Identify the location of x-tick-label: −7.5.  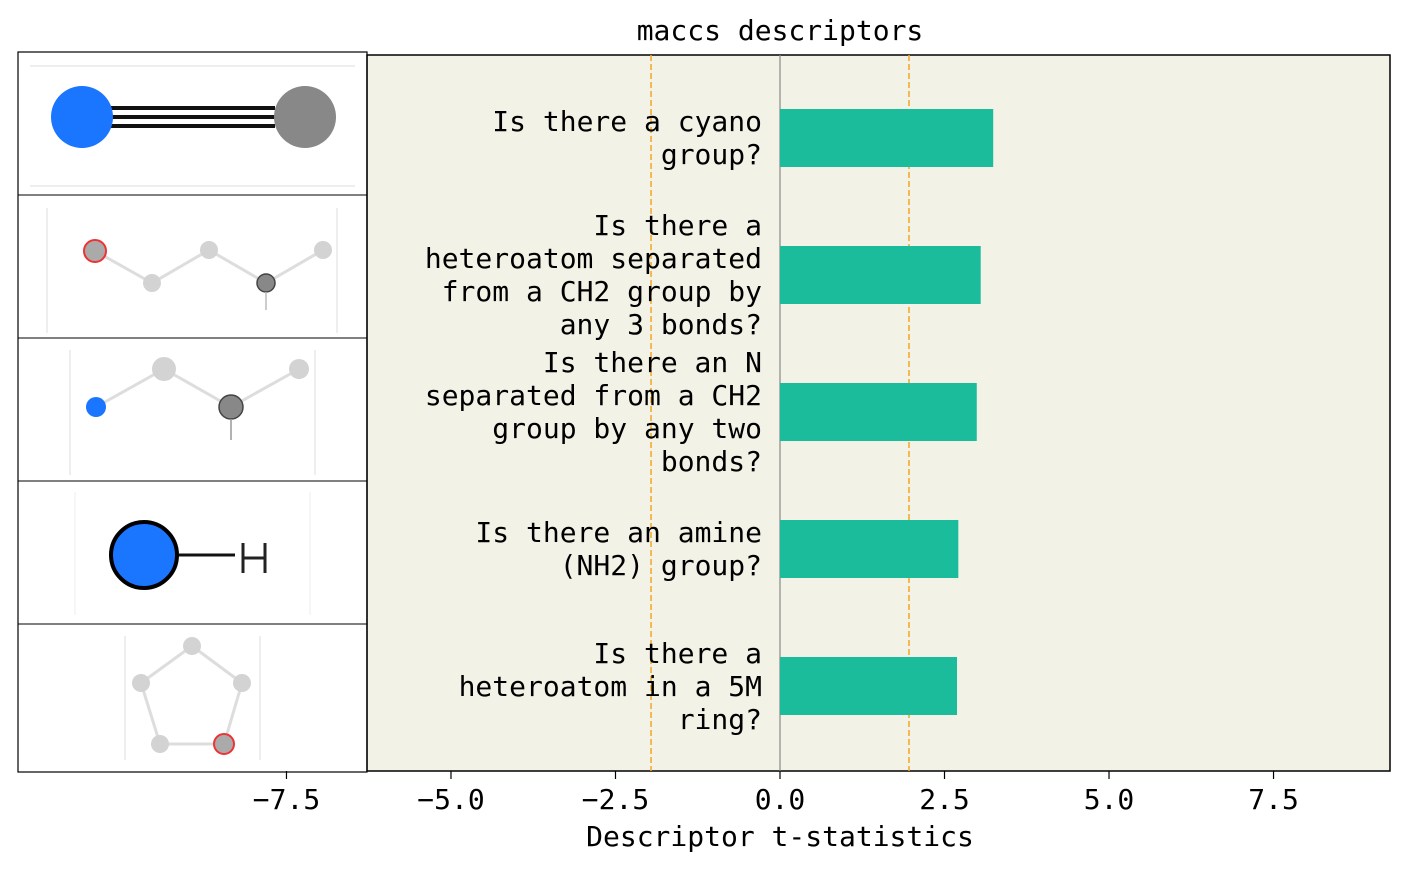
(286, 799).